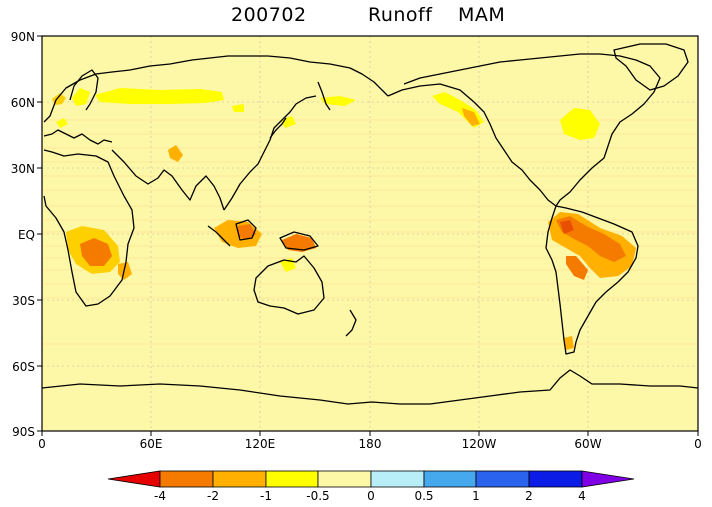 The image size is (712, 507). Describe the element at coordinates (78, 137) in the screenshot. I see `coast-europe-south` at that location.